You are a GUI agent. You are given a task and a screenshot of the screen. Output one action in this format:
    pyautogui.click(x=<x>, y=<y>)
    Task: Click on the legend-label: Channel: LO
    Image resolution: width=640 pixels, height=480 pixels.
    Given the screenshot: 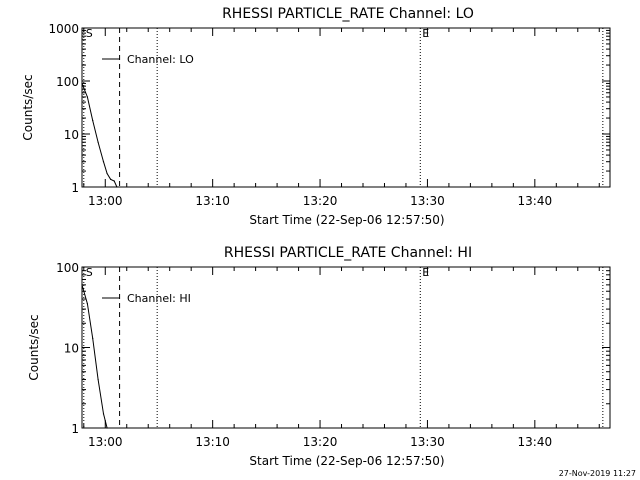 What is the action you would take?
    pyautogui.click(x=160, y=59)
    